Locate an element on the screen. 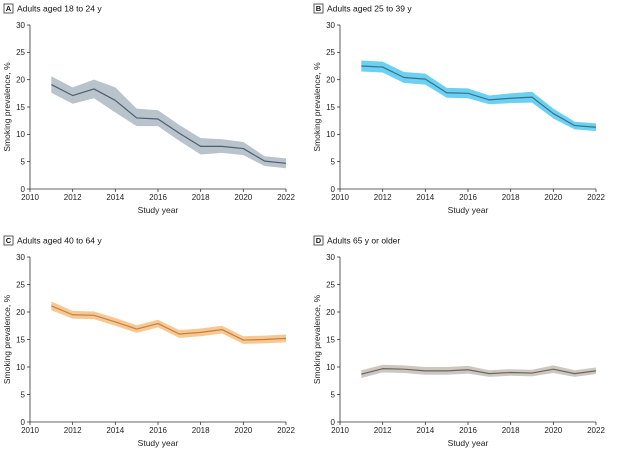  panel-letter: A is located at coordinates (9, 8).